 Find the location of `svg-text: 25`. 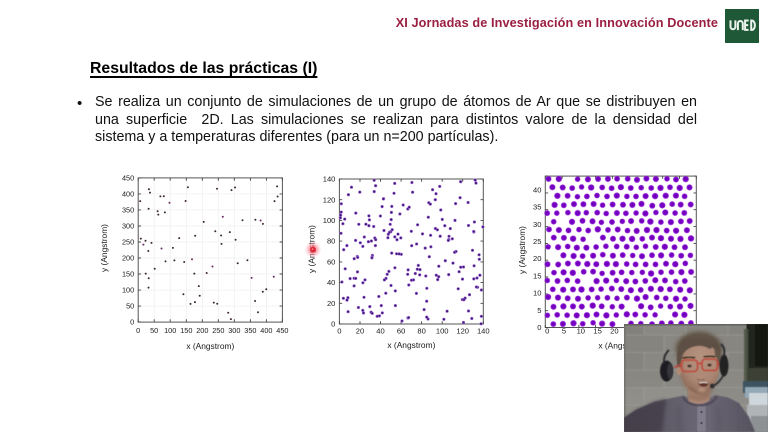

svg-text: 25 is located at coordinates (537, 241).